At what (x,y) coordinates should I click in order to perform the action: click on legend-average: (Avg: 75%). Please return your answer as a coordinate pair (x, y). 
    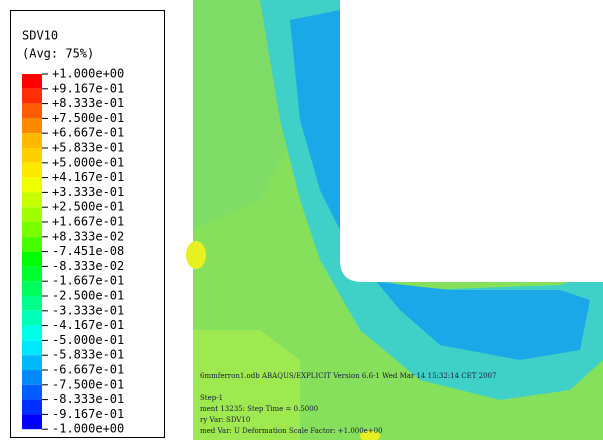
    Looking at the image, I should click on (58, 54).